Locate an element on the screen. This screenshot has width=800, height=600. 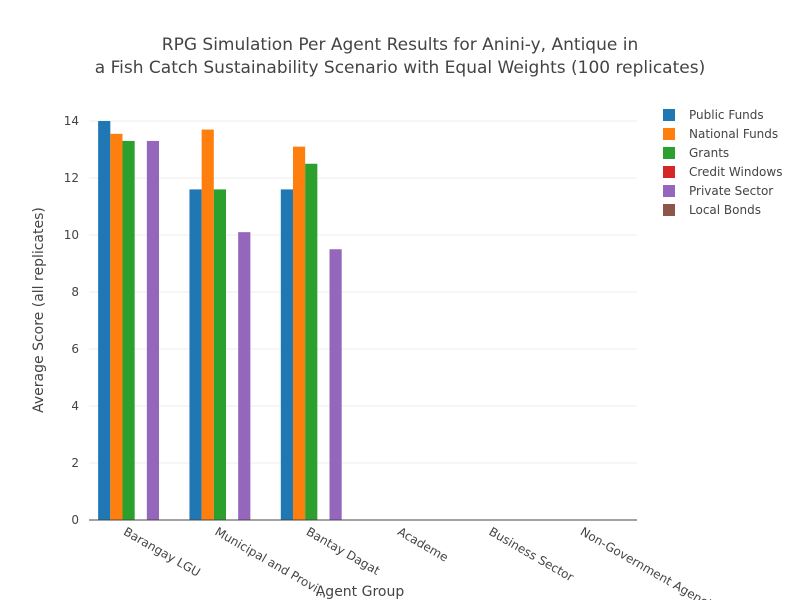
x-axis-title: Agent Group is located at coordinates (360, 592).